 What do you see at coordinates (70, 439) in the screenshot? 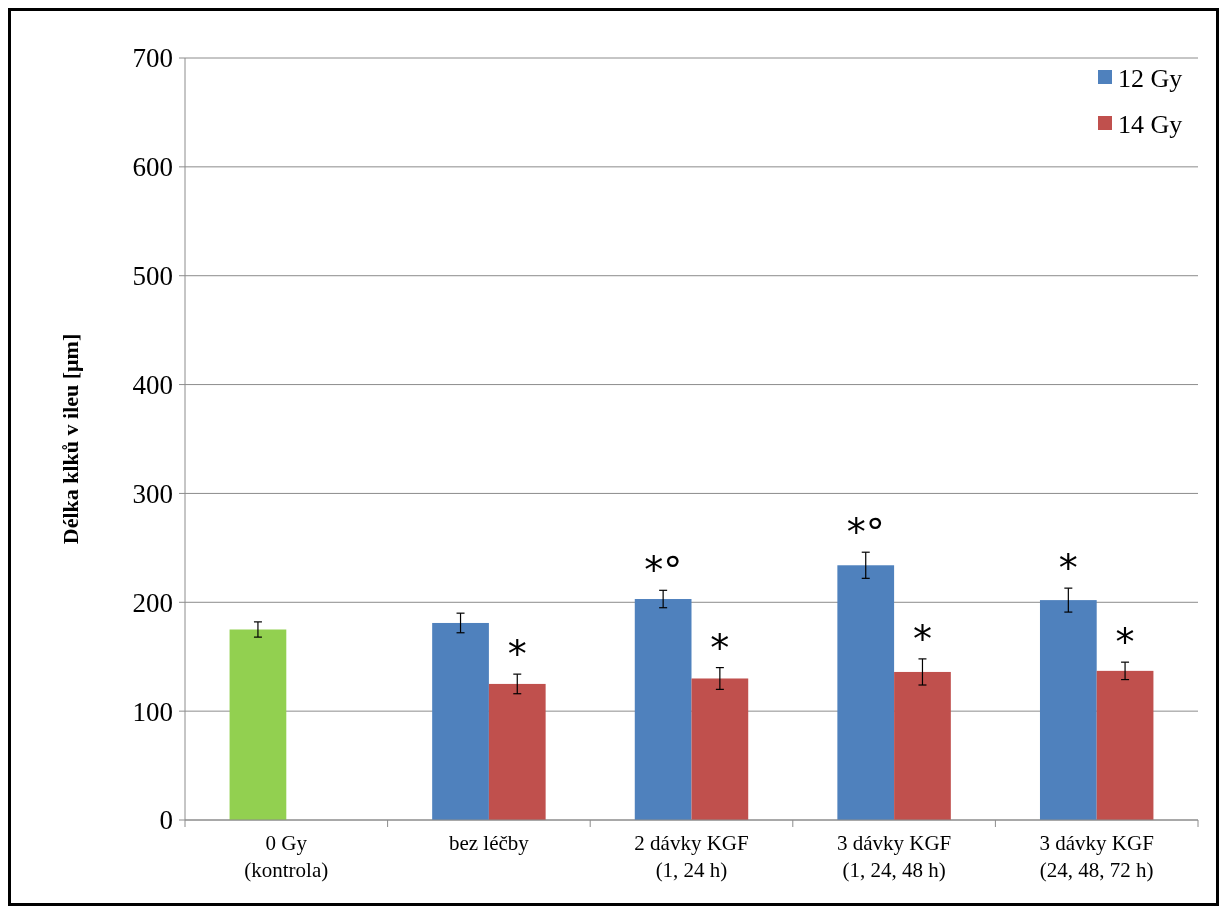
I see `y-axis-title: Délka klků v ileu [μm]` at bounding box center [70, 439].